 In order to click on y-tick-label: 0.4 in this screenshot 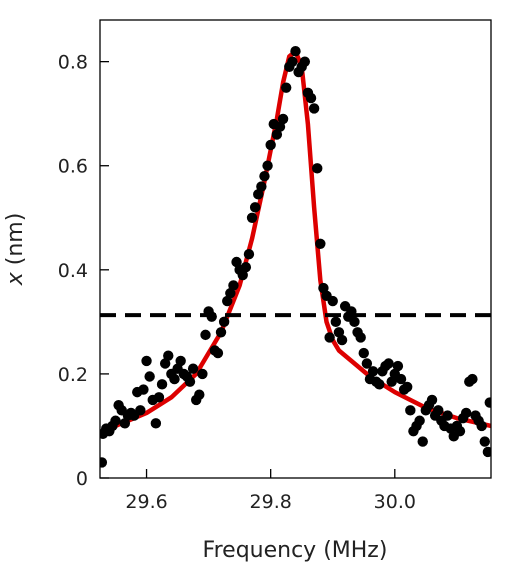, I will do `click(73, 271)`.